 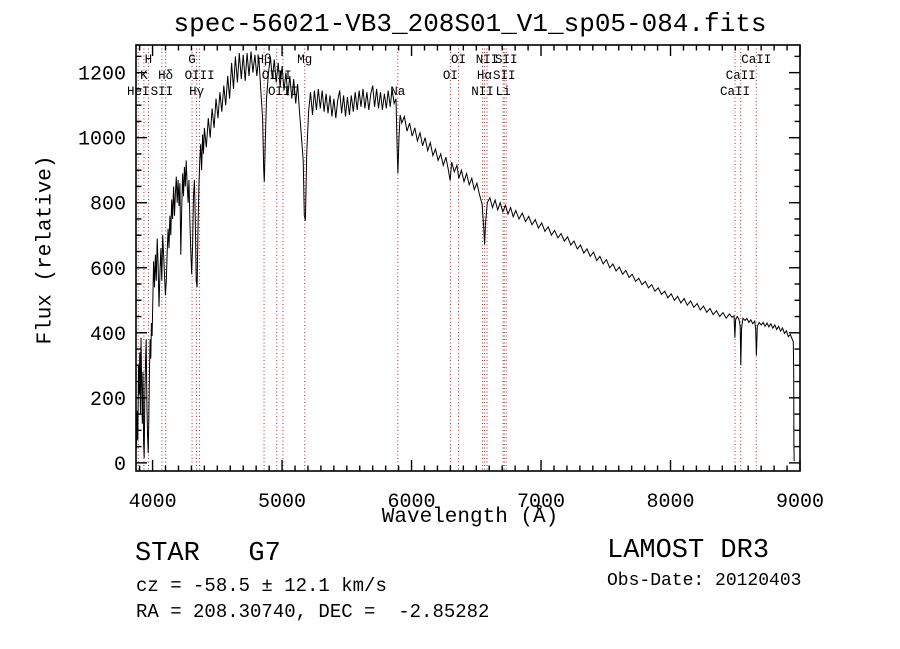 I want to click on x-tick-label: 8000, so click(x=671, y=502).